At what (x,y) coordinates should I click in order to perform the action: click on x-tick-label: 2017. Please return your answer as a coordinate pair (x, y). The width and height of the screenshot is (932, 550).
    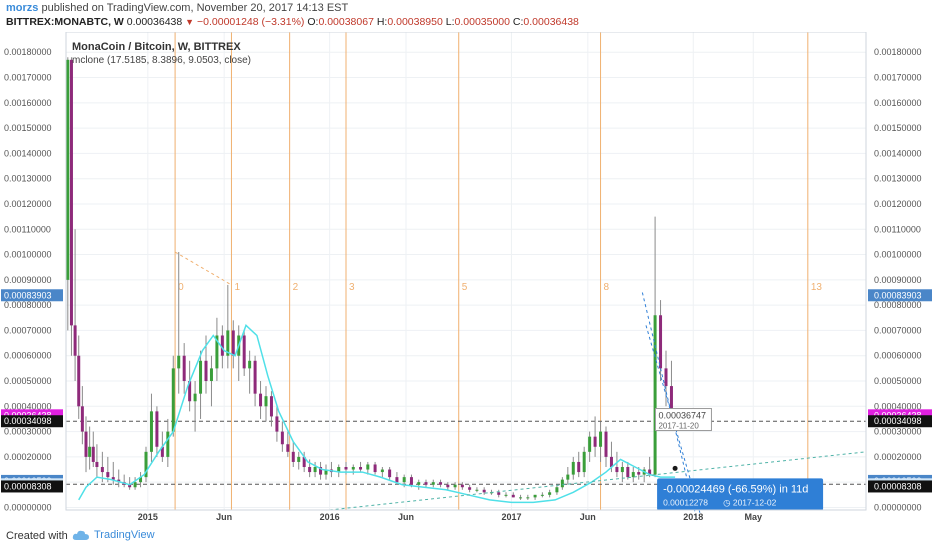
    Looking at the image, I should click on (511, 517).